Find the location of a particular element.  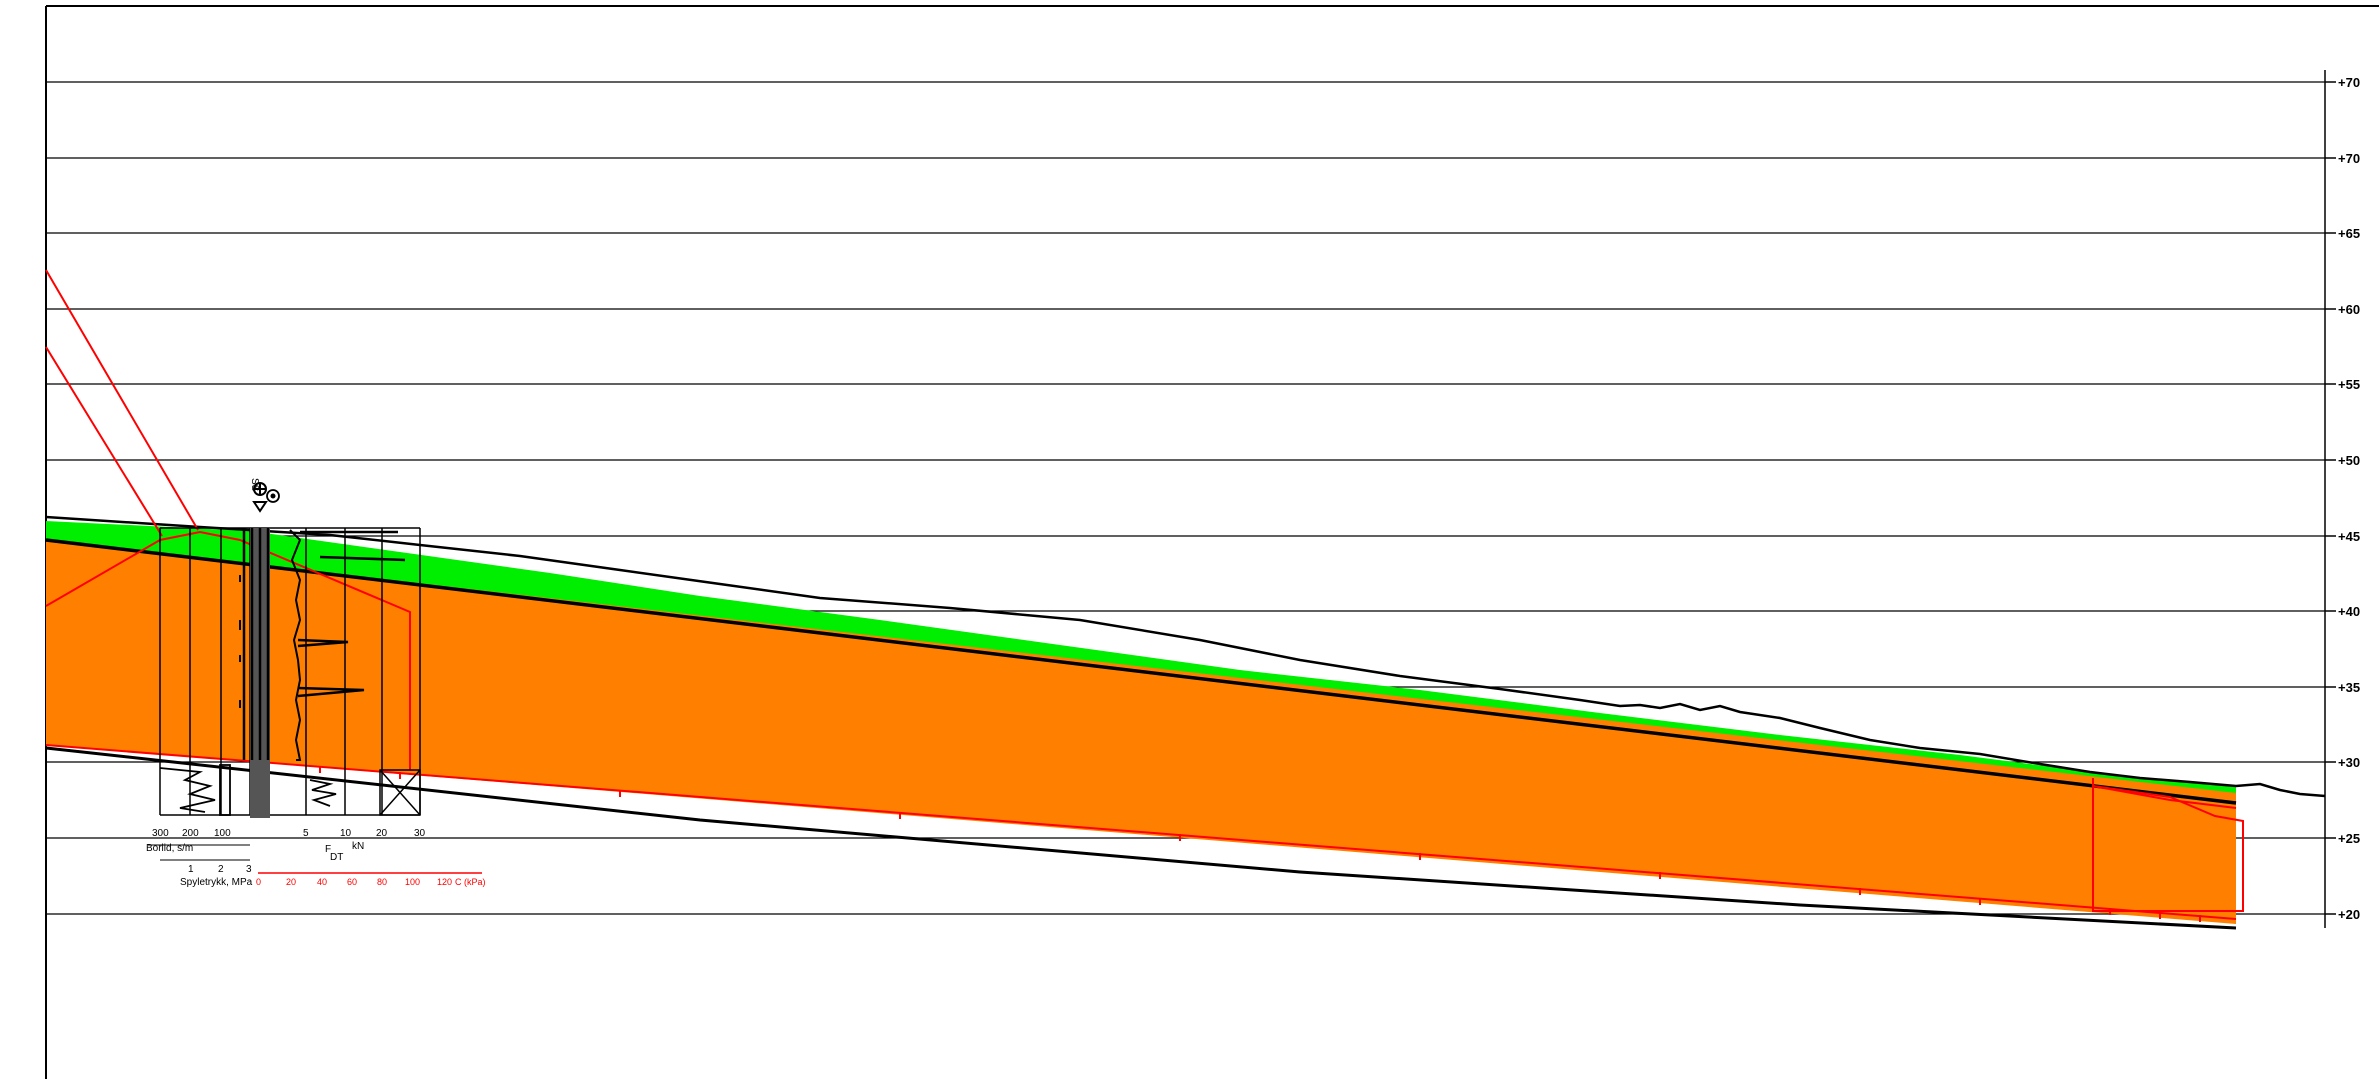

elevation-label: +30 is located at coordinates (2349, 762).